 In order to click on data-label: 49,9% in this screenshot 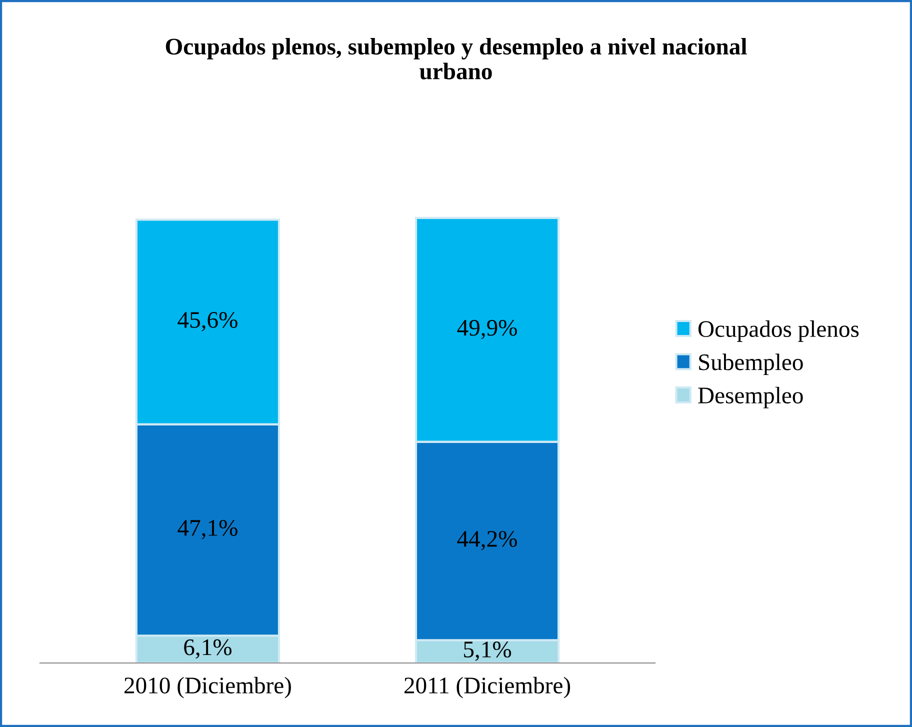, I will do `click(487, 330)`.